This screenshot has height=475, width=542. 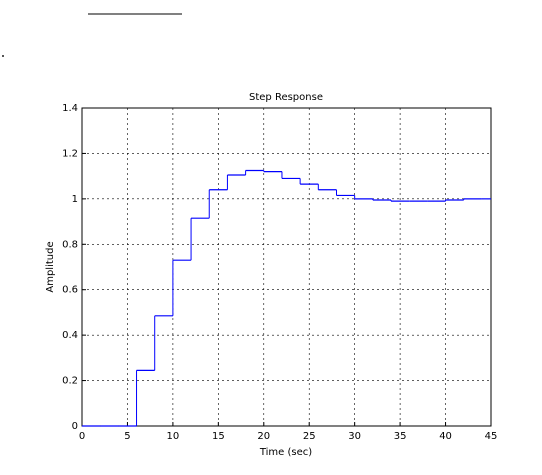 What do you see at coordinates (70, 244) in the screenshot?
I see `y-tick-label: 0.8` at bounding box center [70, 244].